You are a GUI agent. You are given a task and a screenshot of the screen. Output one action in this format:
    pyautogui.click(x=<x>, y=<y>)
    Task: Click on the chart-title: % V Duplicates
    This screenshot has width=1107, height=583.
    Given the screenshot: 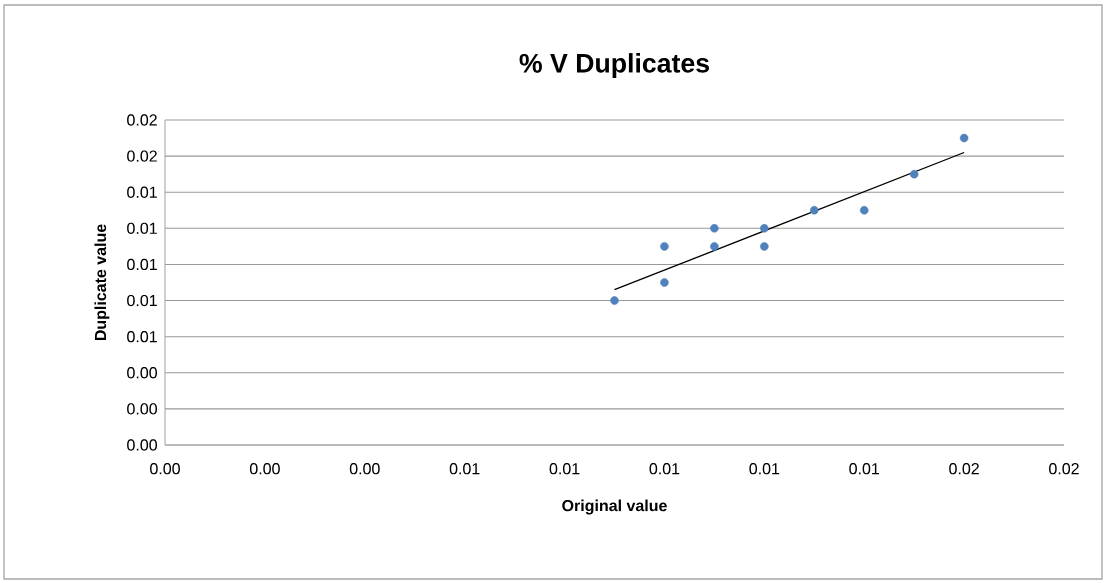 What is the action you would take?
    pyautogui.click(x=614, y=65)
    